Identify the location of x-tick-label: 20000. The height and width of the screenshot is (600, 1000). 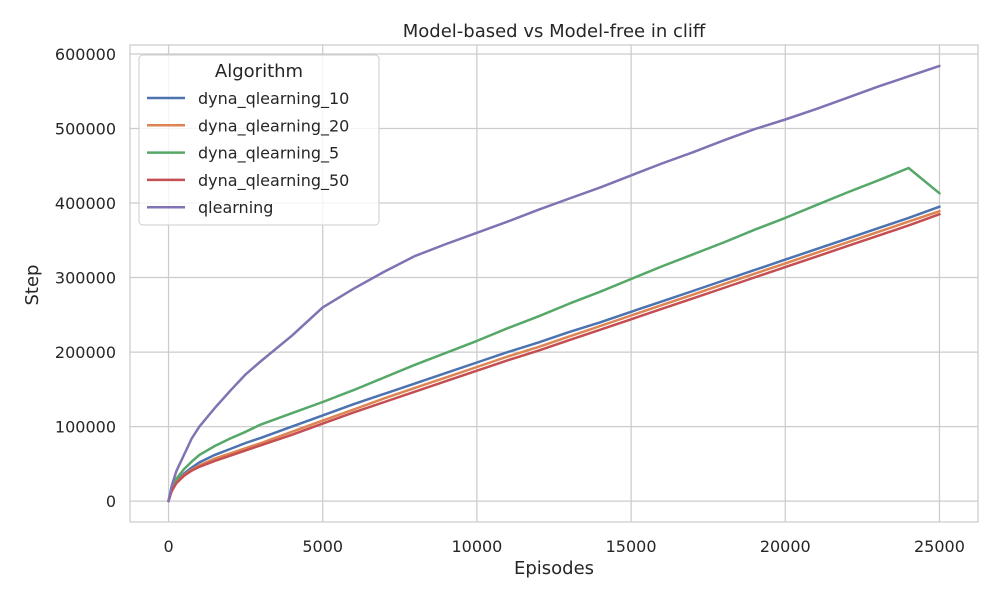
(785, 546).